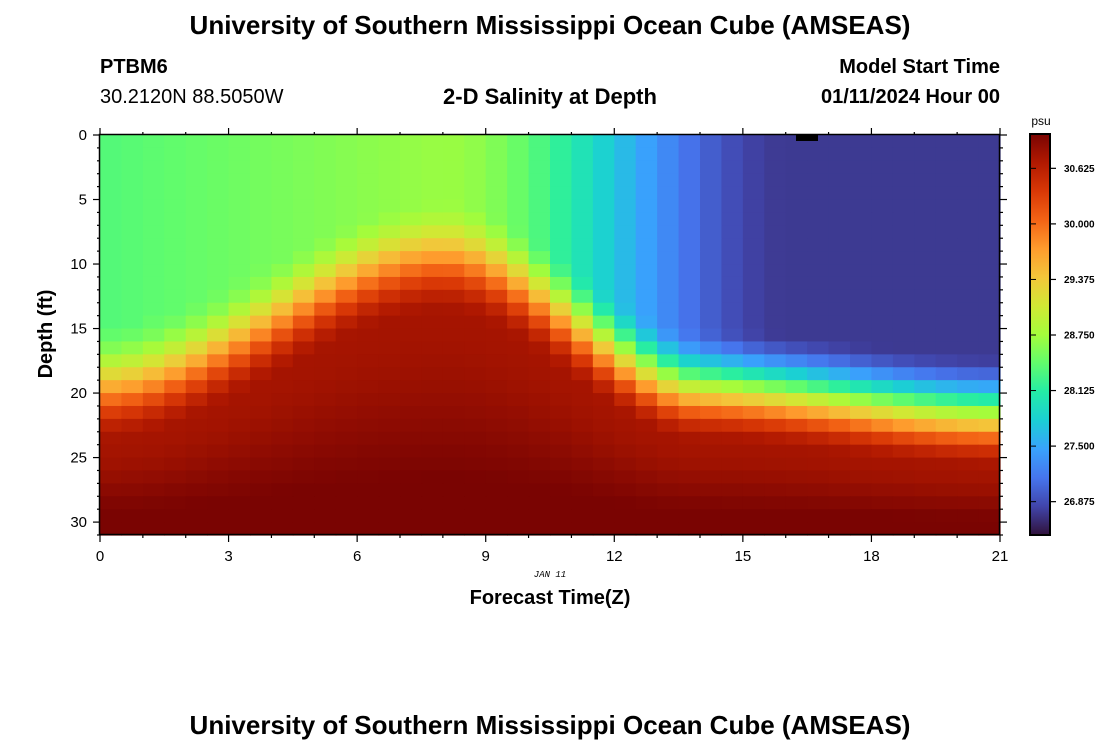  What do you see at coordinates (919, 67) in the screenshot?
I see `model-start-label: Model Start Time` at bounding box center [919, 67].